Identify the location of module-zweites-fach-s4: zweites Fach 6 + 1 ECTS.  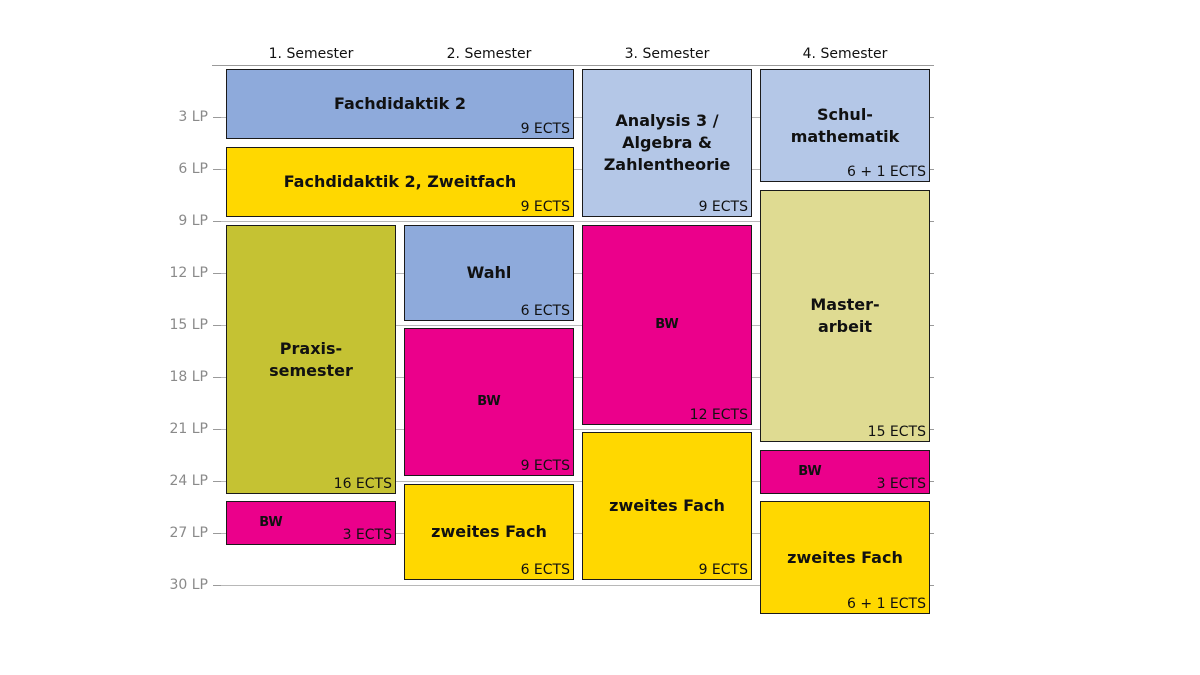
(845, 557).